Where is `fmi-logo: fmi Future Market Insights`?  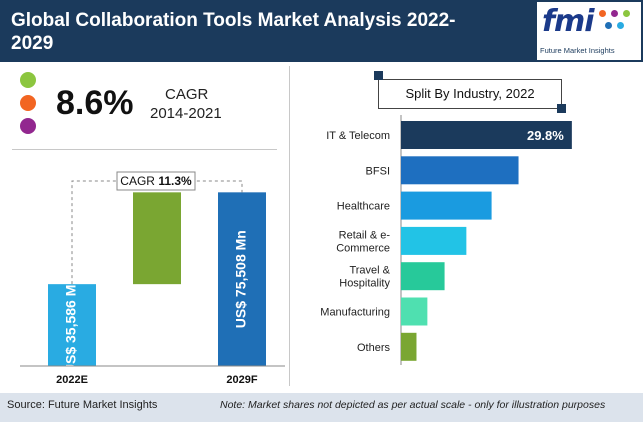 fmi-logo: fmi Future Market Insights is located at coordinates (589, 31).